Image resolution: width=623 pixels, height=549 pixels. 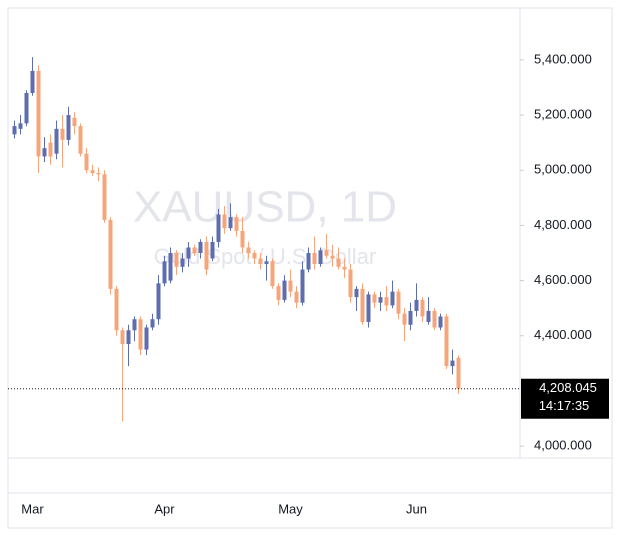 I want to click on y-tick-label: 4,600.000, so click(x=563, y=279).